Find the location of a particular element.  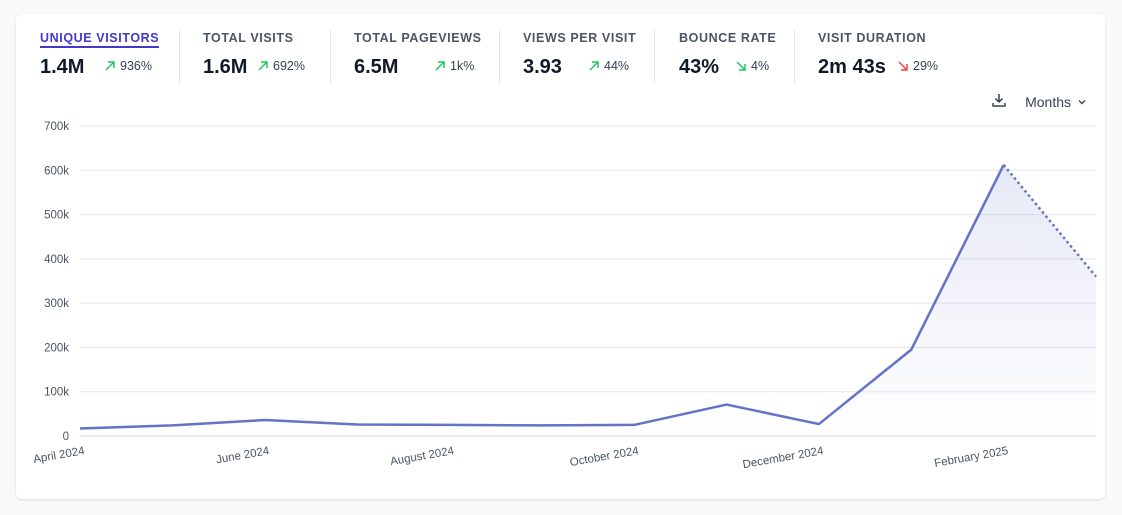

x-tick-label: October 2024 is located at coordinates (604, 457).